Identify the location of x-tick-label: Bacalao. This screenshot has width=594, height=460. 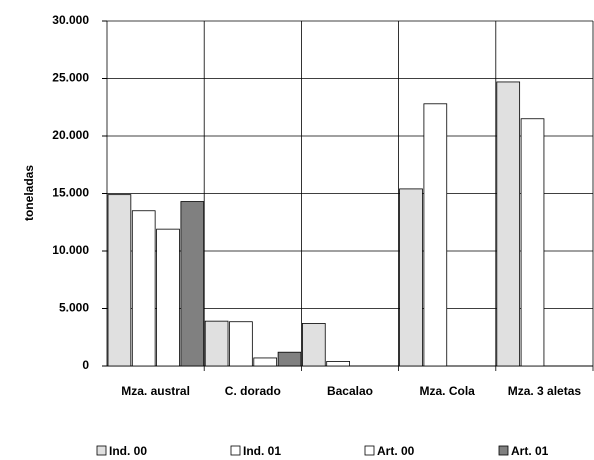
(349, 391).